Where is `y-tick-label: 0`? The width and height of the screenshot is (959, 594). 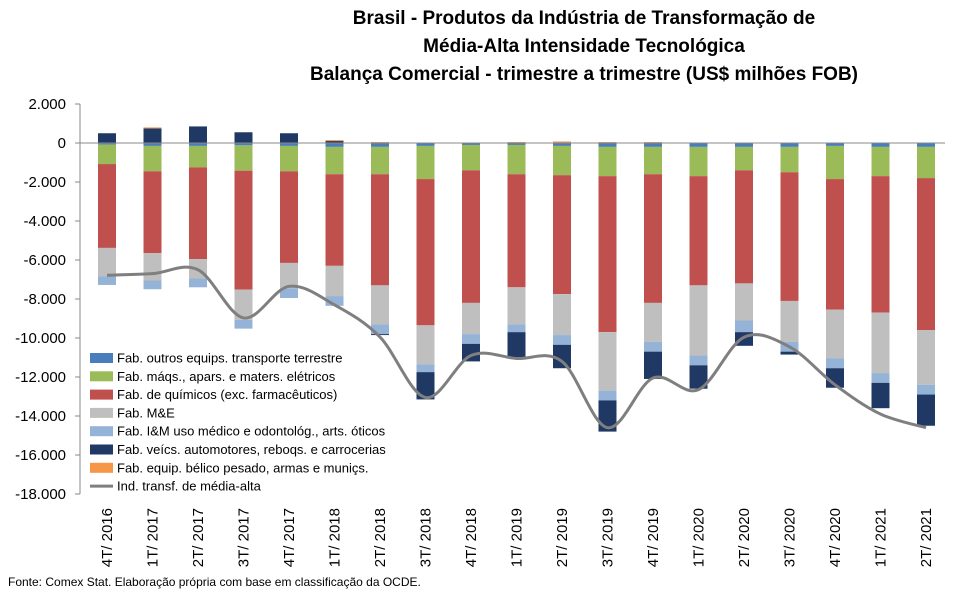 y-tick-label: 0 is located at coordinates (62, 143).